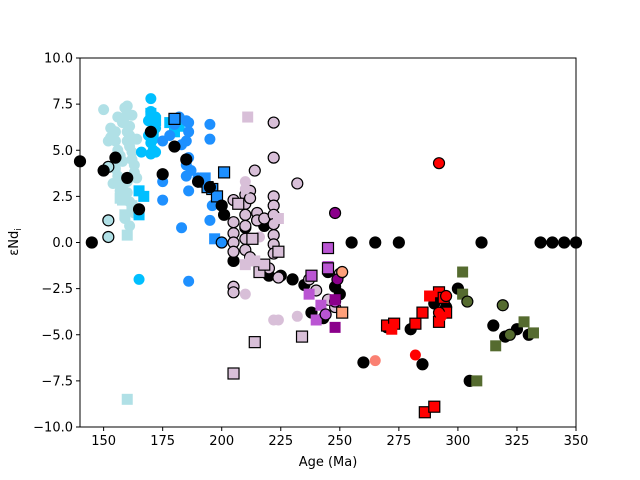  I want to click on series-orchid-squares-outlined, so click(320, 261).